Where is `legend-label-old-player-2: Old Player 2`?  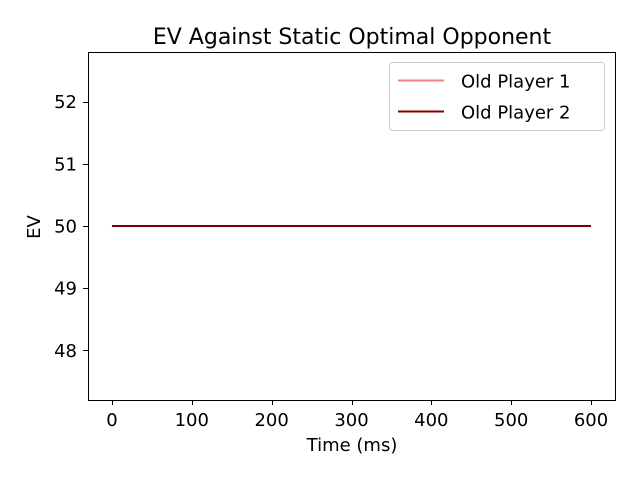 legend-label-old-player-2: Old Player 2 is located at coordinates (516, 113).